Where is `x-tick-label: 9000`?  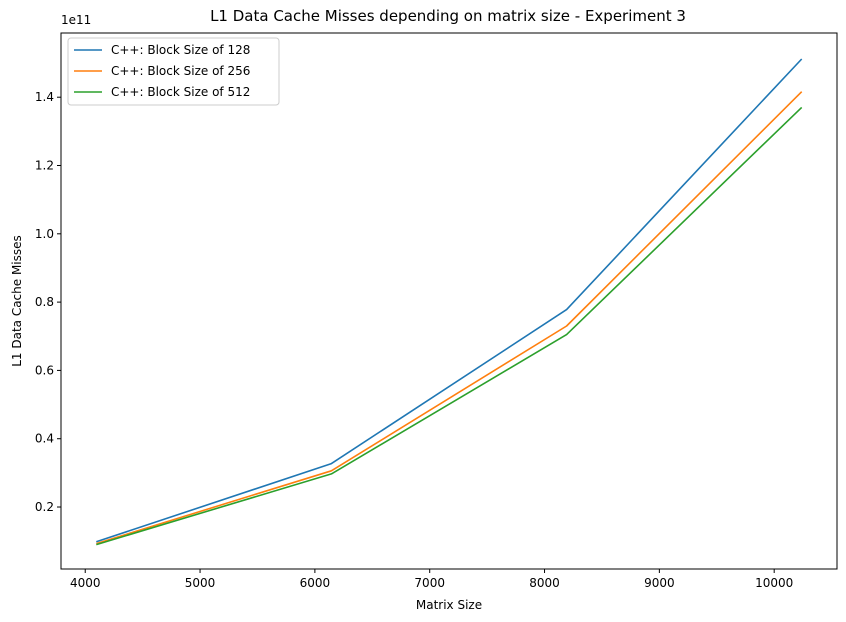 x-tick-label: 9000 is located at coordinates (659, 583).